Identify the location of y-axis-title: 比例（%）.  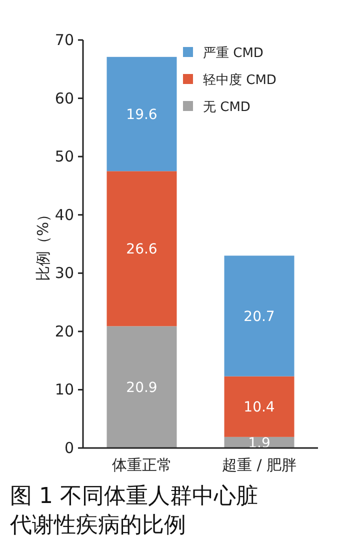
(43, 244).